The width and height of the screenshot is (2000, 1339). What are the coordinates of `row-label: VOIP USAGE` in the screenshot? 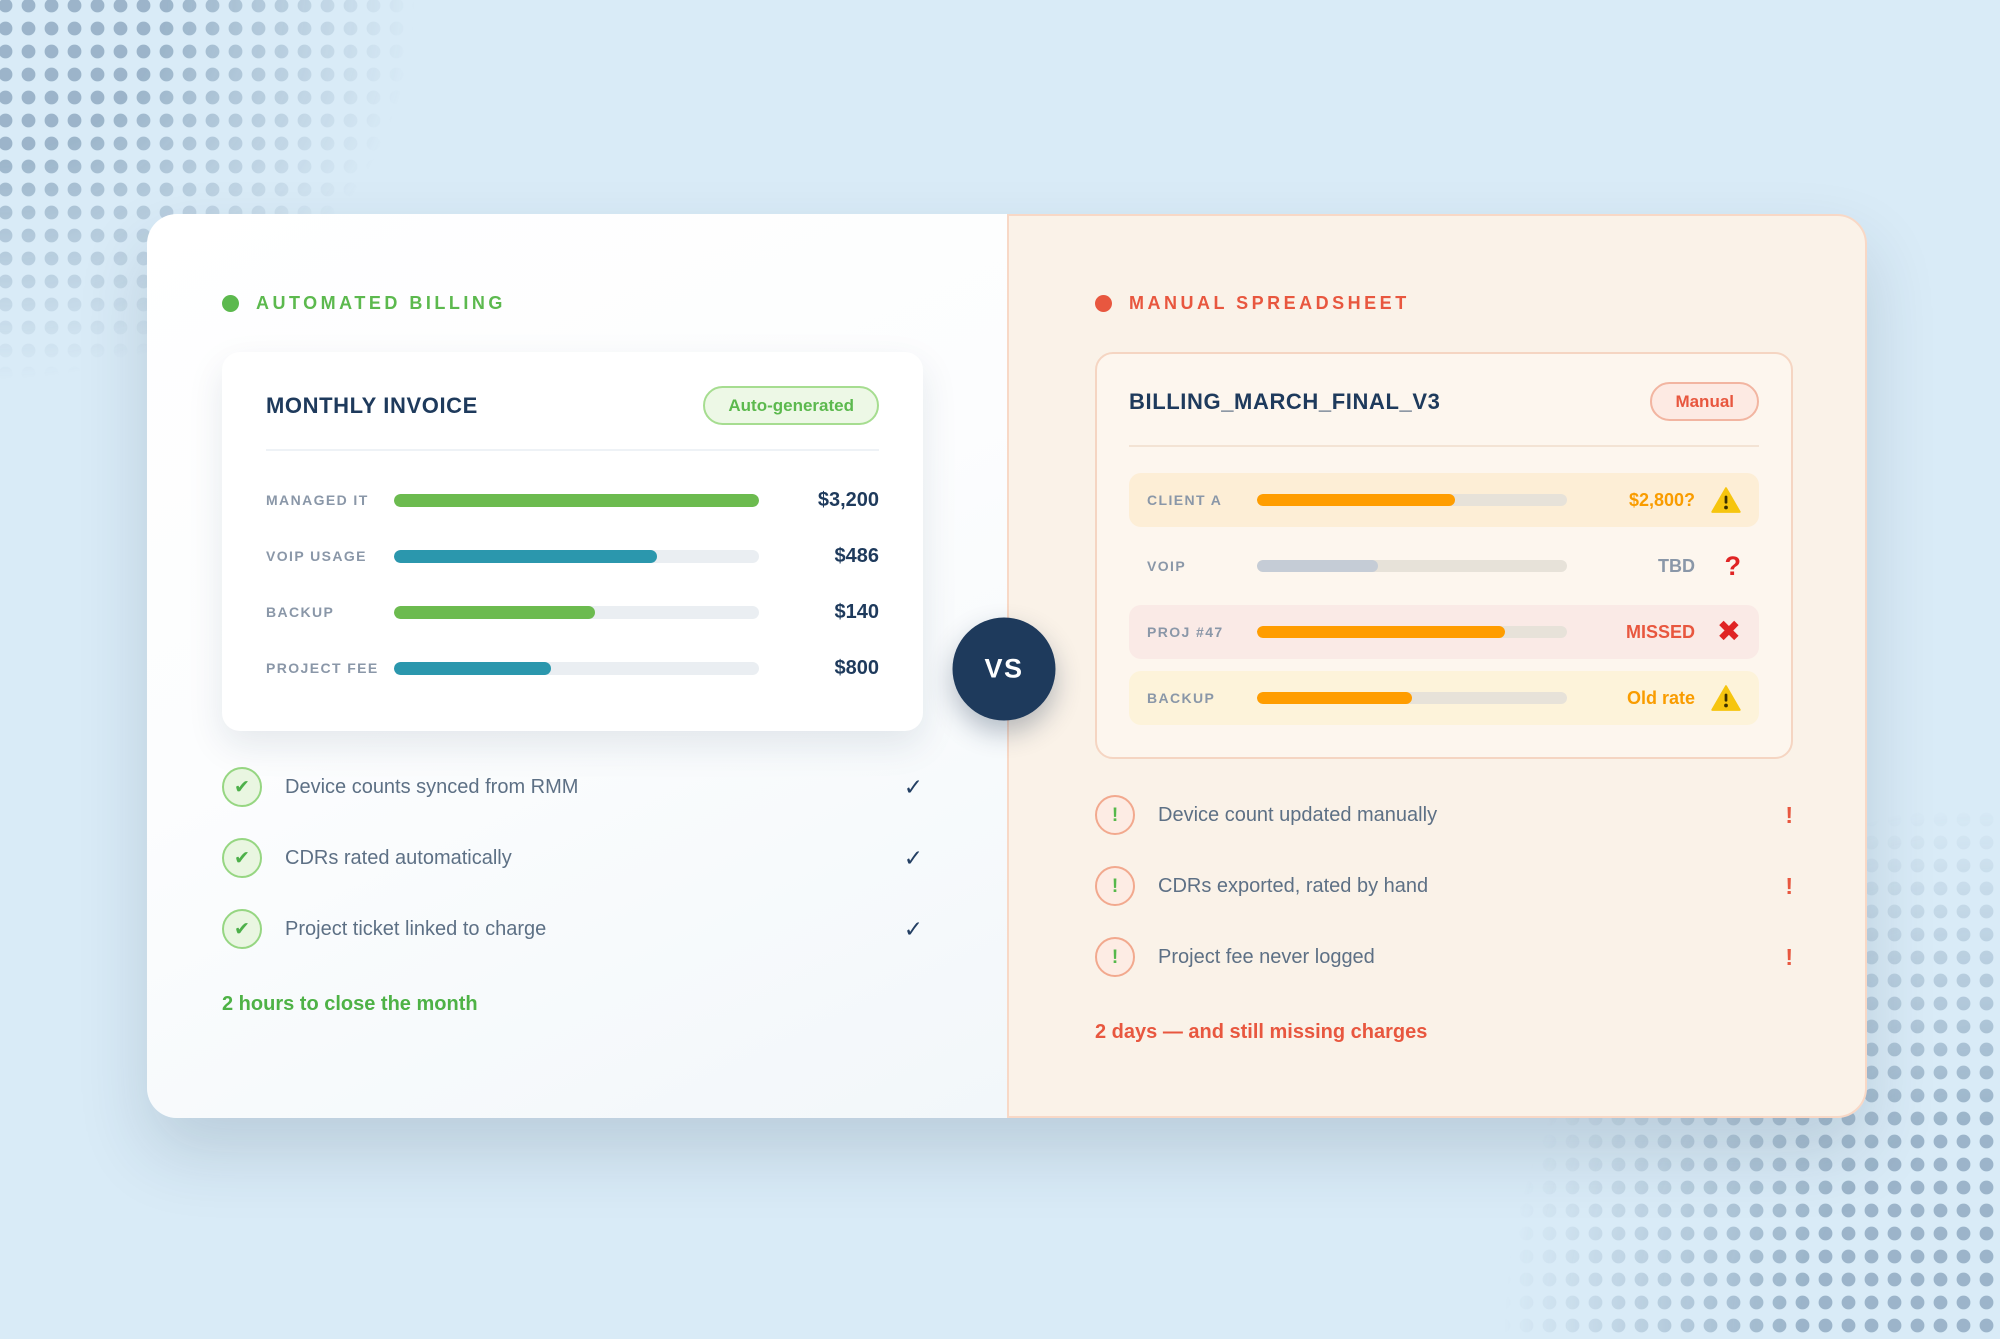 It's located at (316, 555).